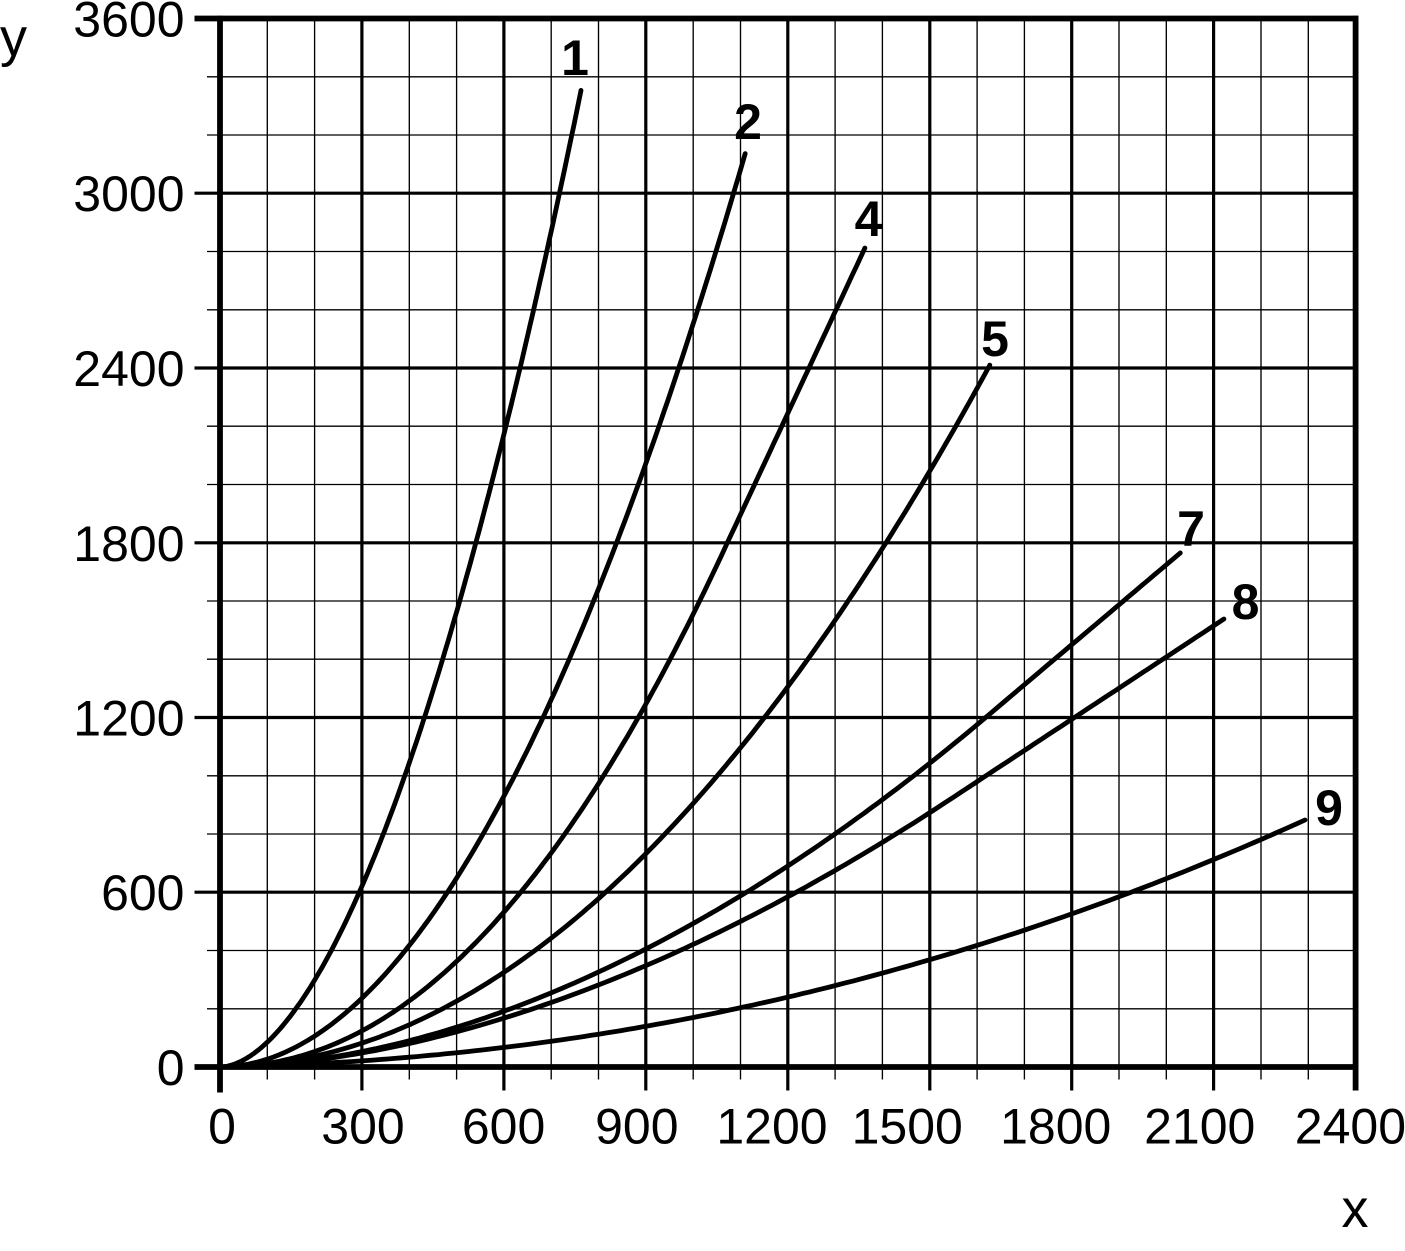 The width and height of the screenshot is (1405, 1251). I want to click on svg-text: 4, so click(869, 219).